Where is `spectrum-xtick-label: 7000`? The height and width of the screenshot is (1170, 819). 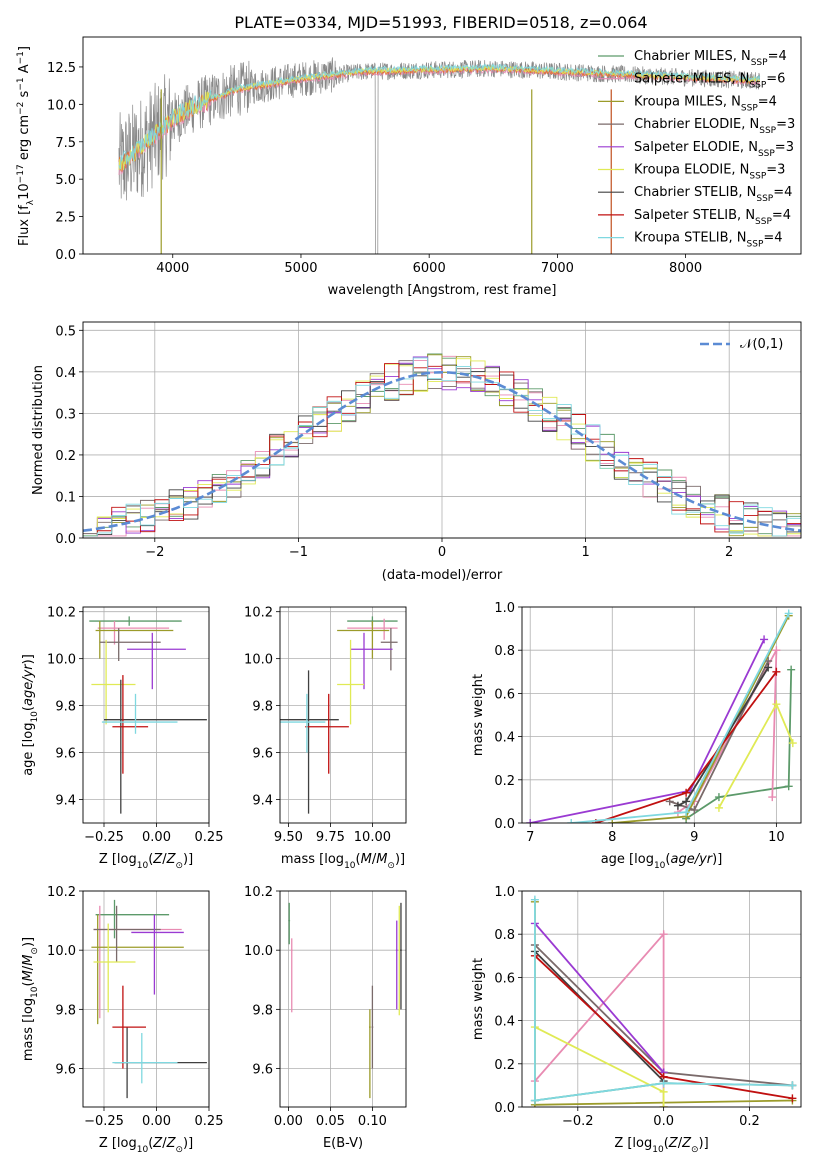
spectrum-xtick-label: 7000 is located at coordinates (557, 268).